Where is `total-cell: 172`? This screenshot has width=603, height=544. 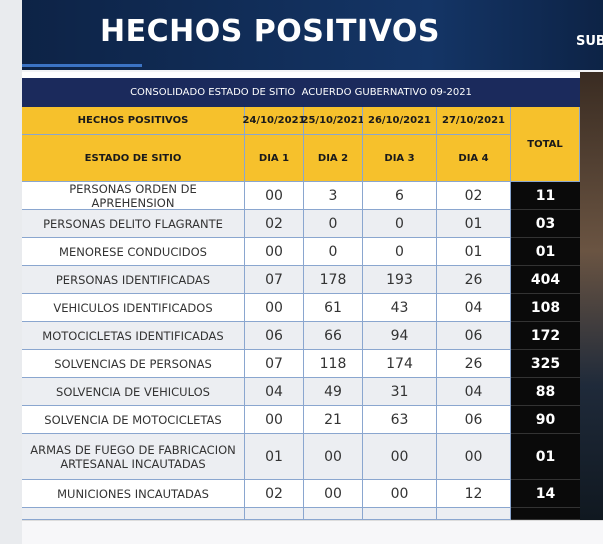
total-cell: 172 is located at coordinates (545, 336).